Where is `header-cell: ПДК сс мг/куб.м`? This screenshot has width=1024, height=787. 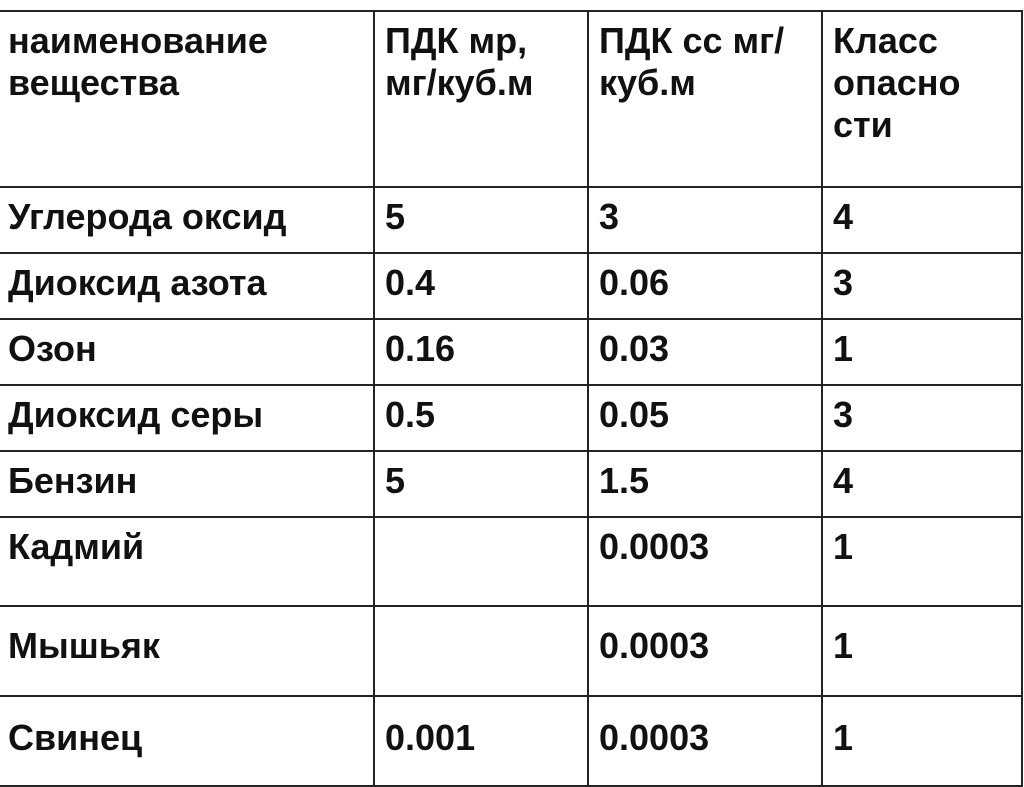
header-cell: ПДК сс мг/куб.м is located at coordinates (705, 99).